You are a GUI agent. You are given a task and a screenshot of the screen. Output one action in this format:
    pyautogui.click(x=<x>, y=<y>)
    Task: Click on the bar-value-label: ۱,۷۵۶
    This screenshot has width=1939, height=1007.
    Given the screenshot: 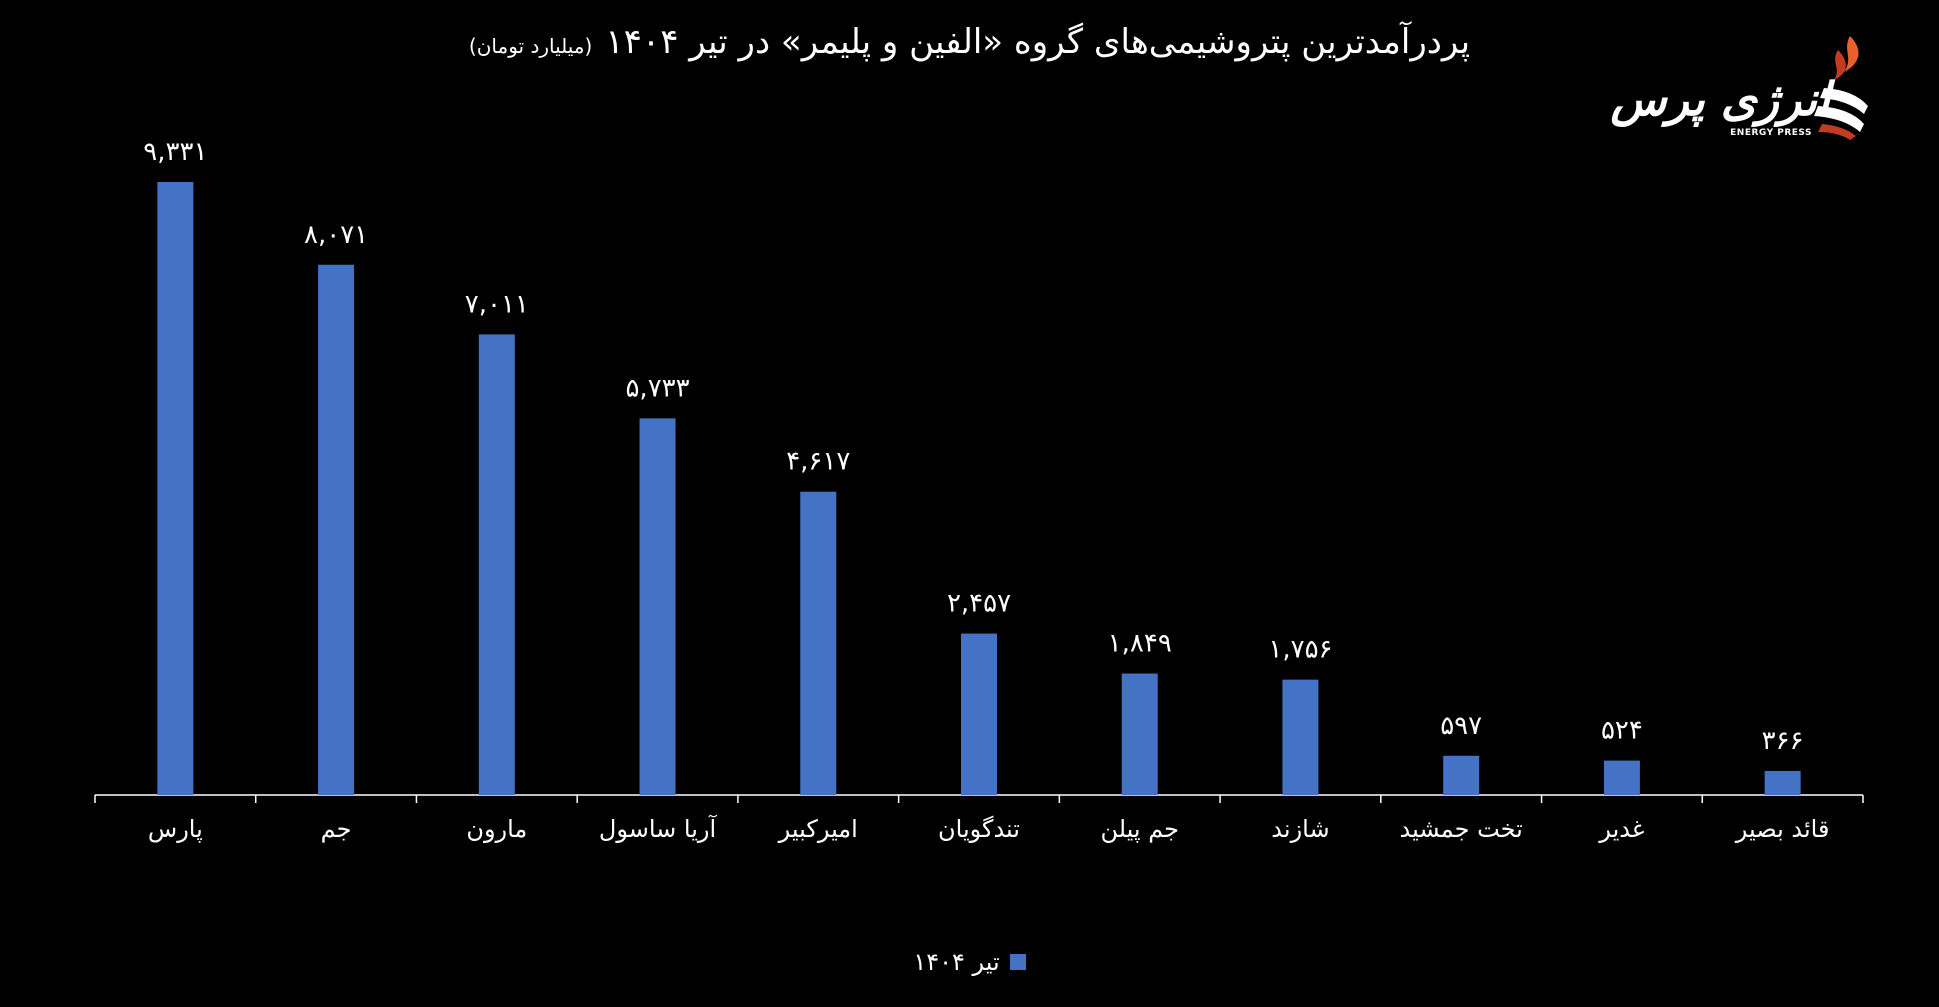 What is the action you would take?
    pyautogui.click(x=1300, y=650)
    